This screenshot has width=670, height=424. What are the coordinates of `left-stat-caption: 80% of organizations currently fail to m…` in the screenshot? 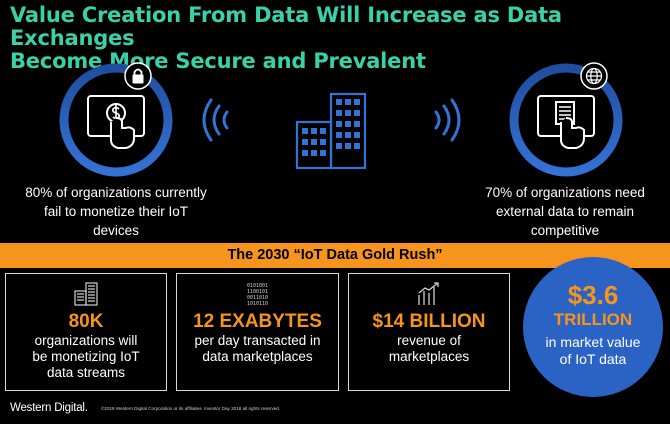 It's located at (116, 211).